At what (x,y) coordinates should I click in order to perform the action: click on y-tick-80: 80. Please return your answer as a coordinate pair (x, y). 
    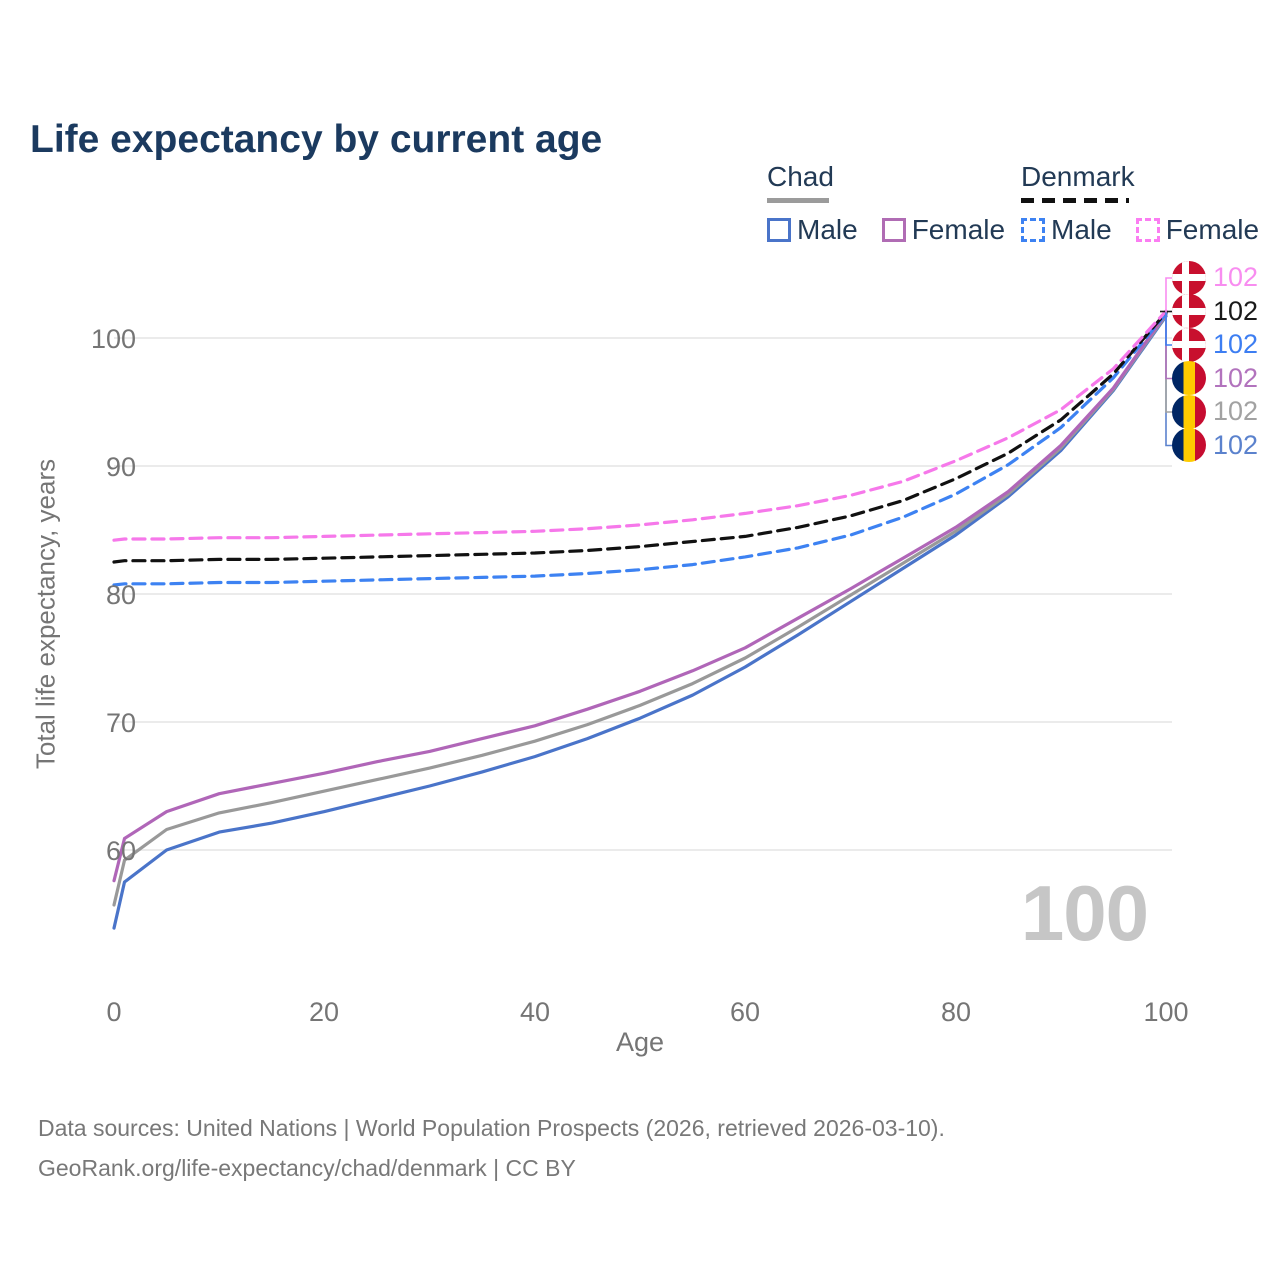
    Looking at the image, I should click on (120, 595).